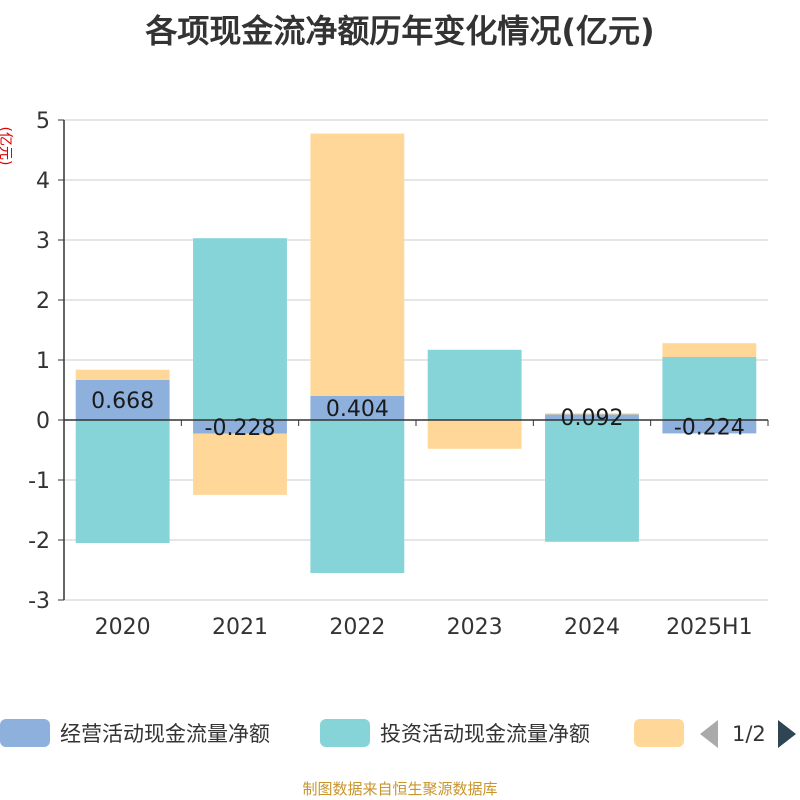  I want to click on bar-s2-2020, so click(122, 374).